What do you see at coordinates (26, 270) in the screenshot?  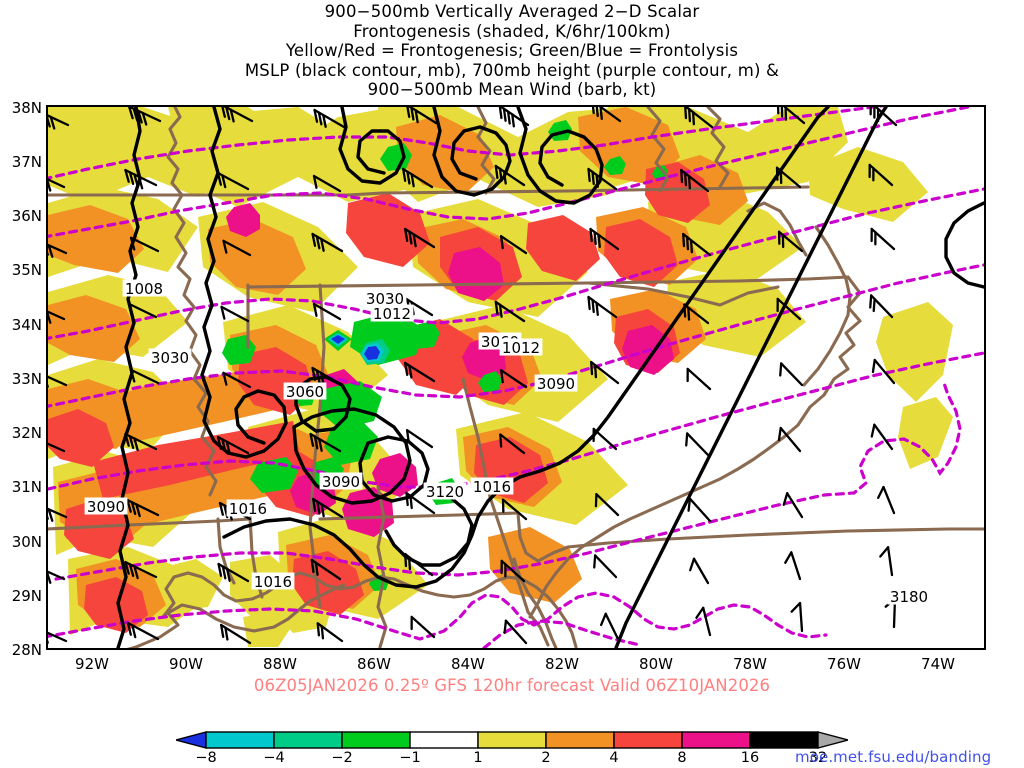 I see `y-tick-35N: 35N` at bounding box center [26, 270].